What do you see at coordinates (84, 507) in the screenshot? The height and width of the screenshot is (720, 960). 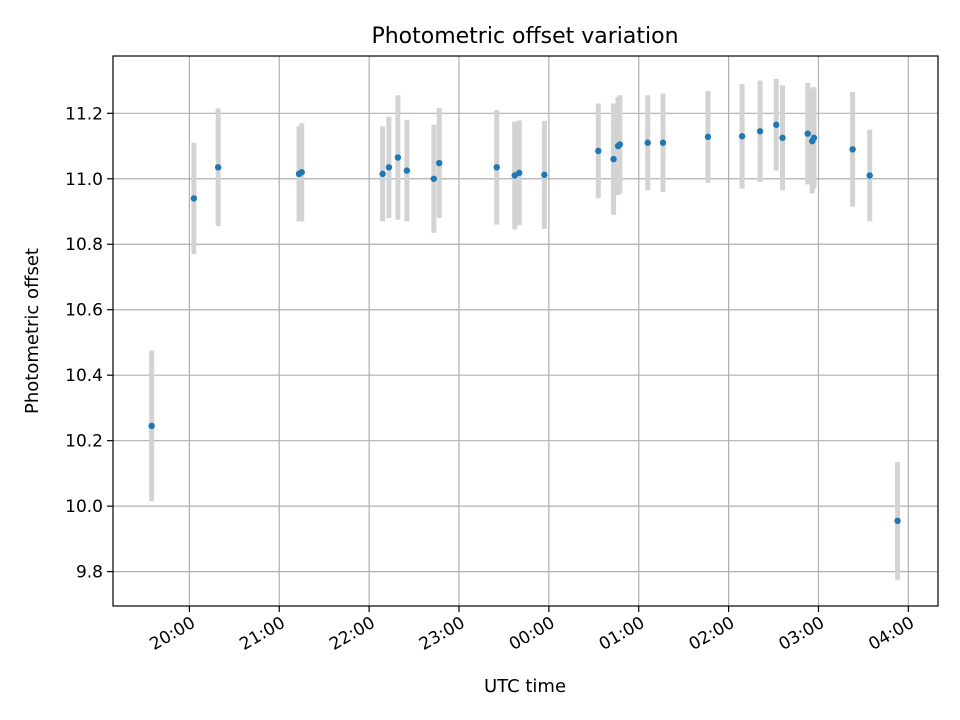 I see `y-tick-label: 10.0` at bounding box center [84, 507].